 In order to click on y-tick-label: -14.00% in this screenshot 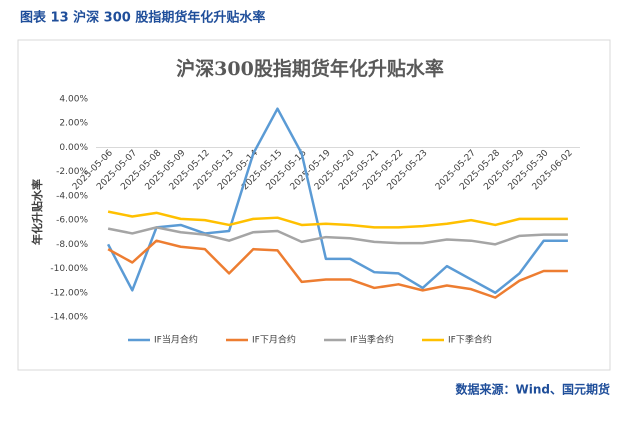, I will do `click(69, 318)`.